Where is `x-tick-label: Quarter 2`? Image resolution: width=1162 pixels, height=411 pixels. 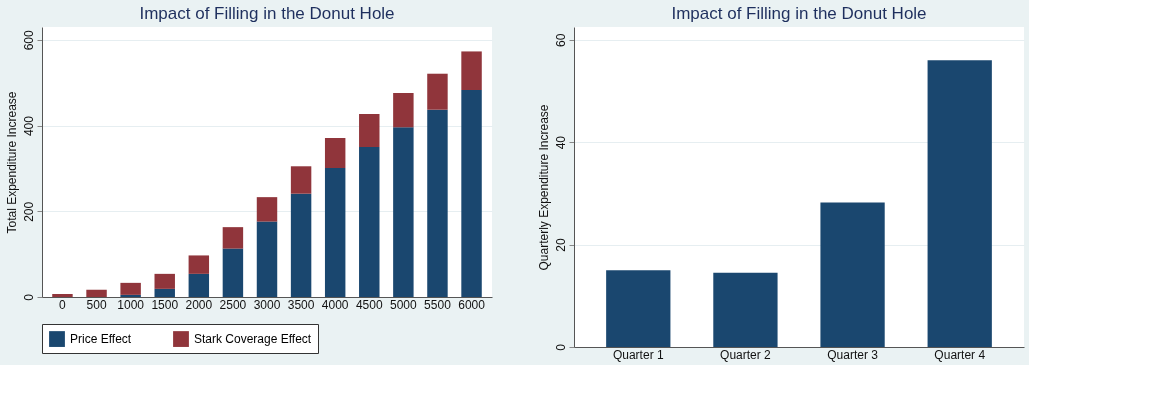
x-tick-label: Quarter 2 is located at coordinates (746, 354).